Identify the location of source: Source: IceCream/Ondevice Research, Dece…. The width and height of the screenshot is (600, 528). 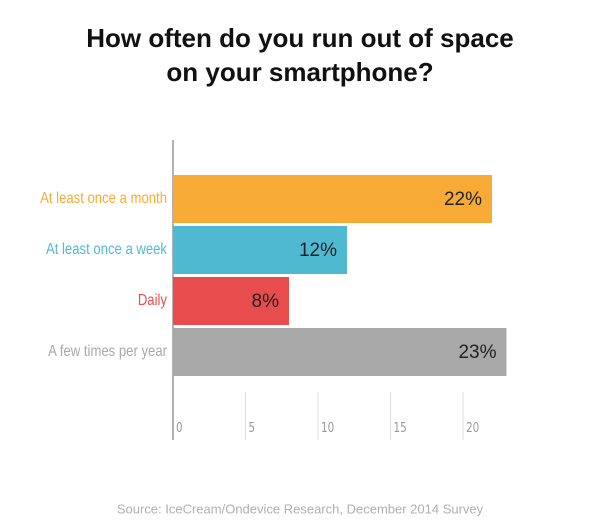
(300, 508).